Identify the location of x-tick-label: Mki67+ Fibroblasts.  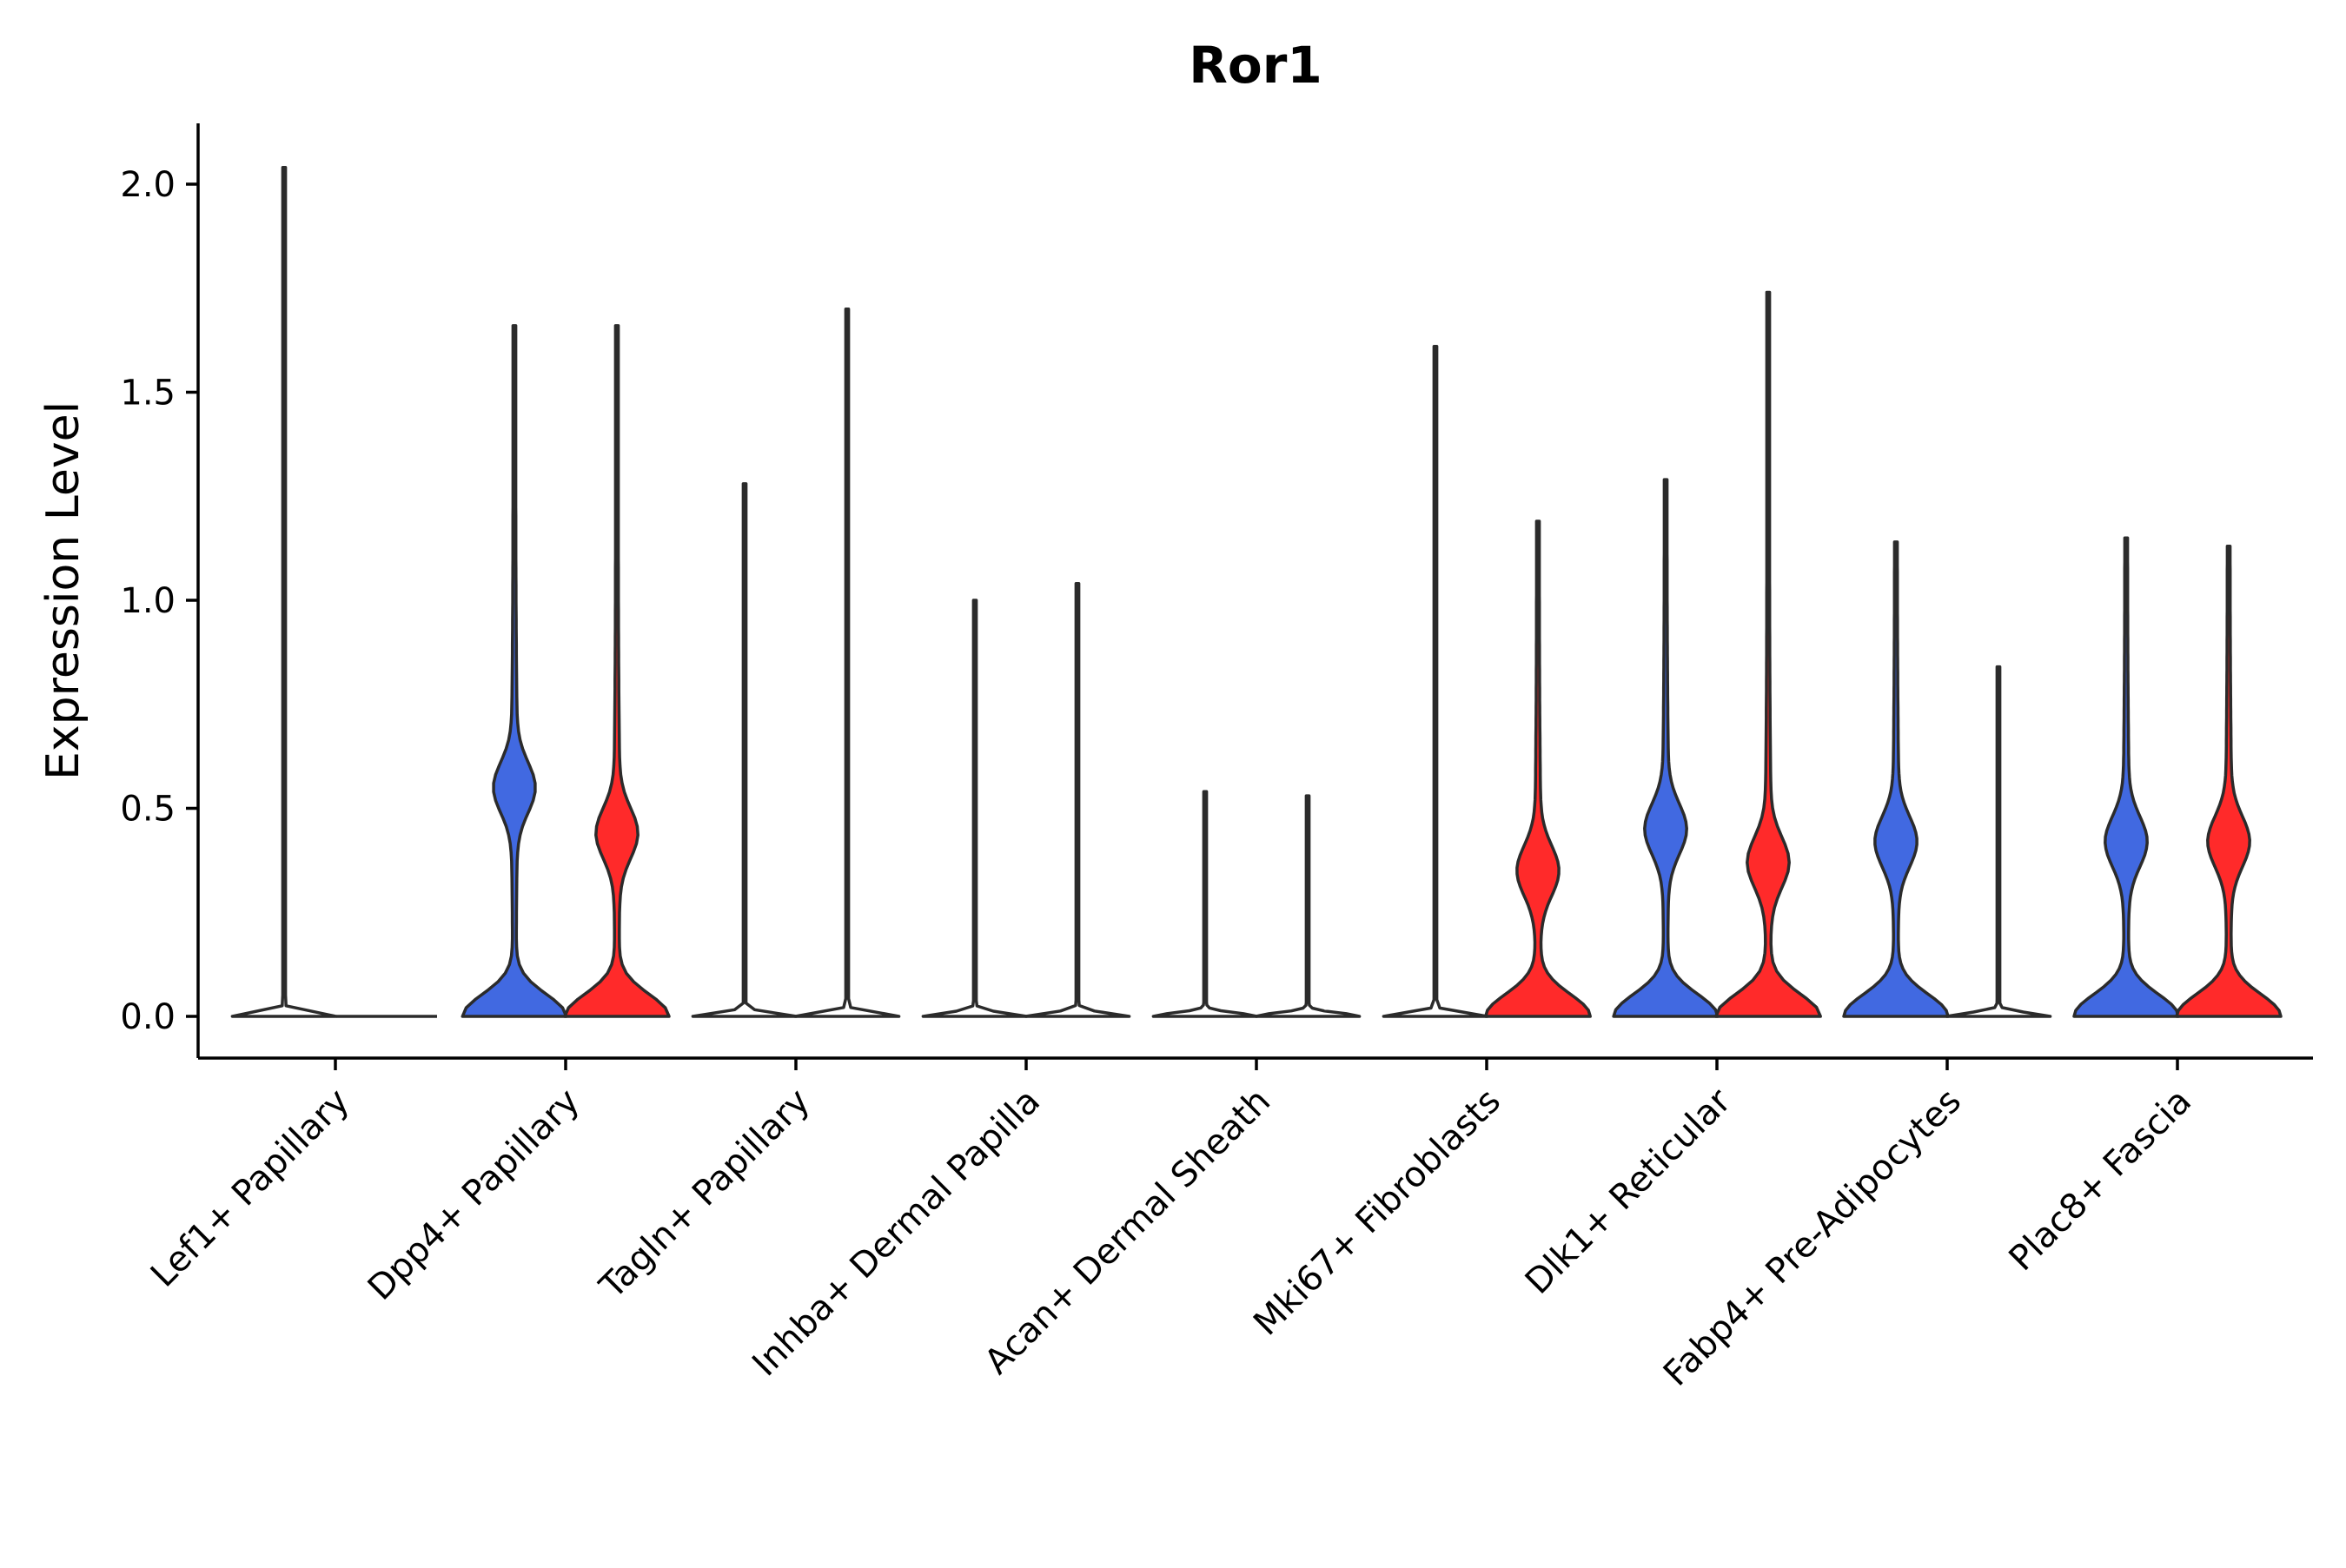
(1377, 1213).